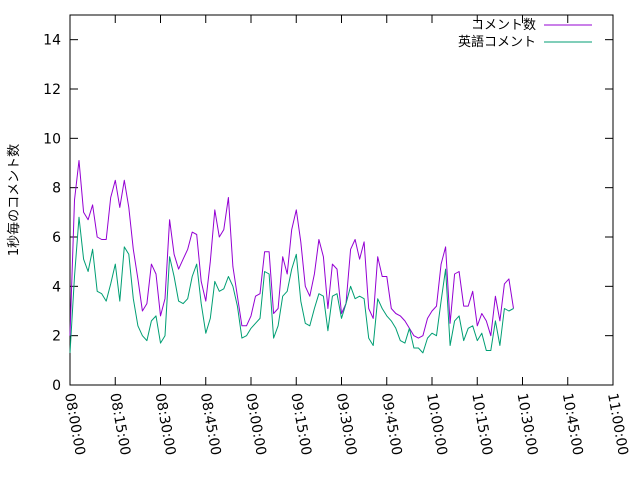  What do you see at coordinates (497, 42) in the screenshot?
I see `legend-label-english-comments: 英語コメント` at bounding box center [497, 42].